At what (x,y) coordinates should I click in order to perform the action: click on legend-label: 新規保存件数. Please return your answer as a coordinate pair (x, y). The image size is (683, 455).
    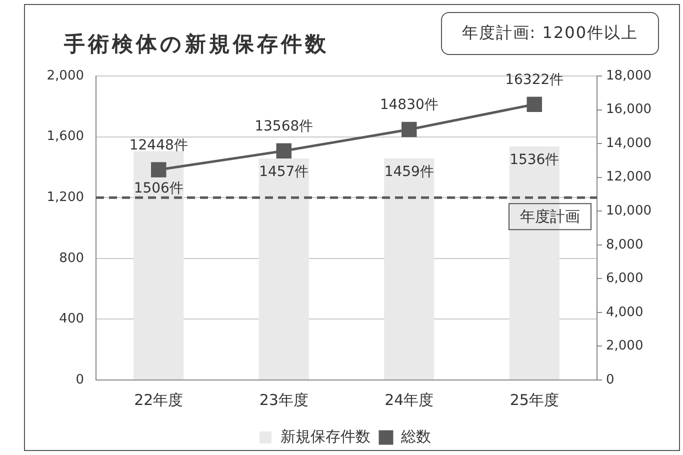
    Looking at the image, I should click on (325, 436).